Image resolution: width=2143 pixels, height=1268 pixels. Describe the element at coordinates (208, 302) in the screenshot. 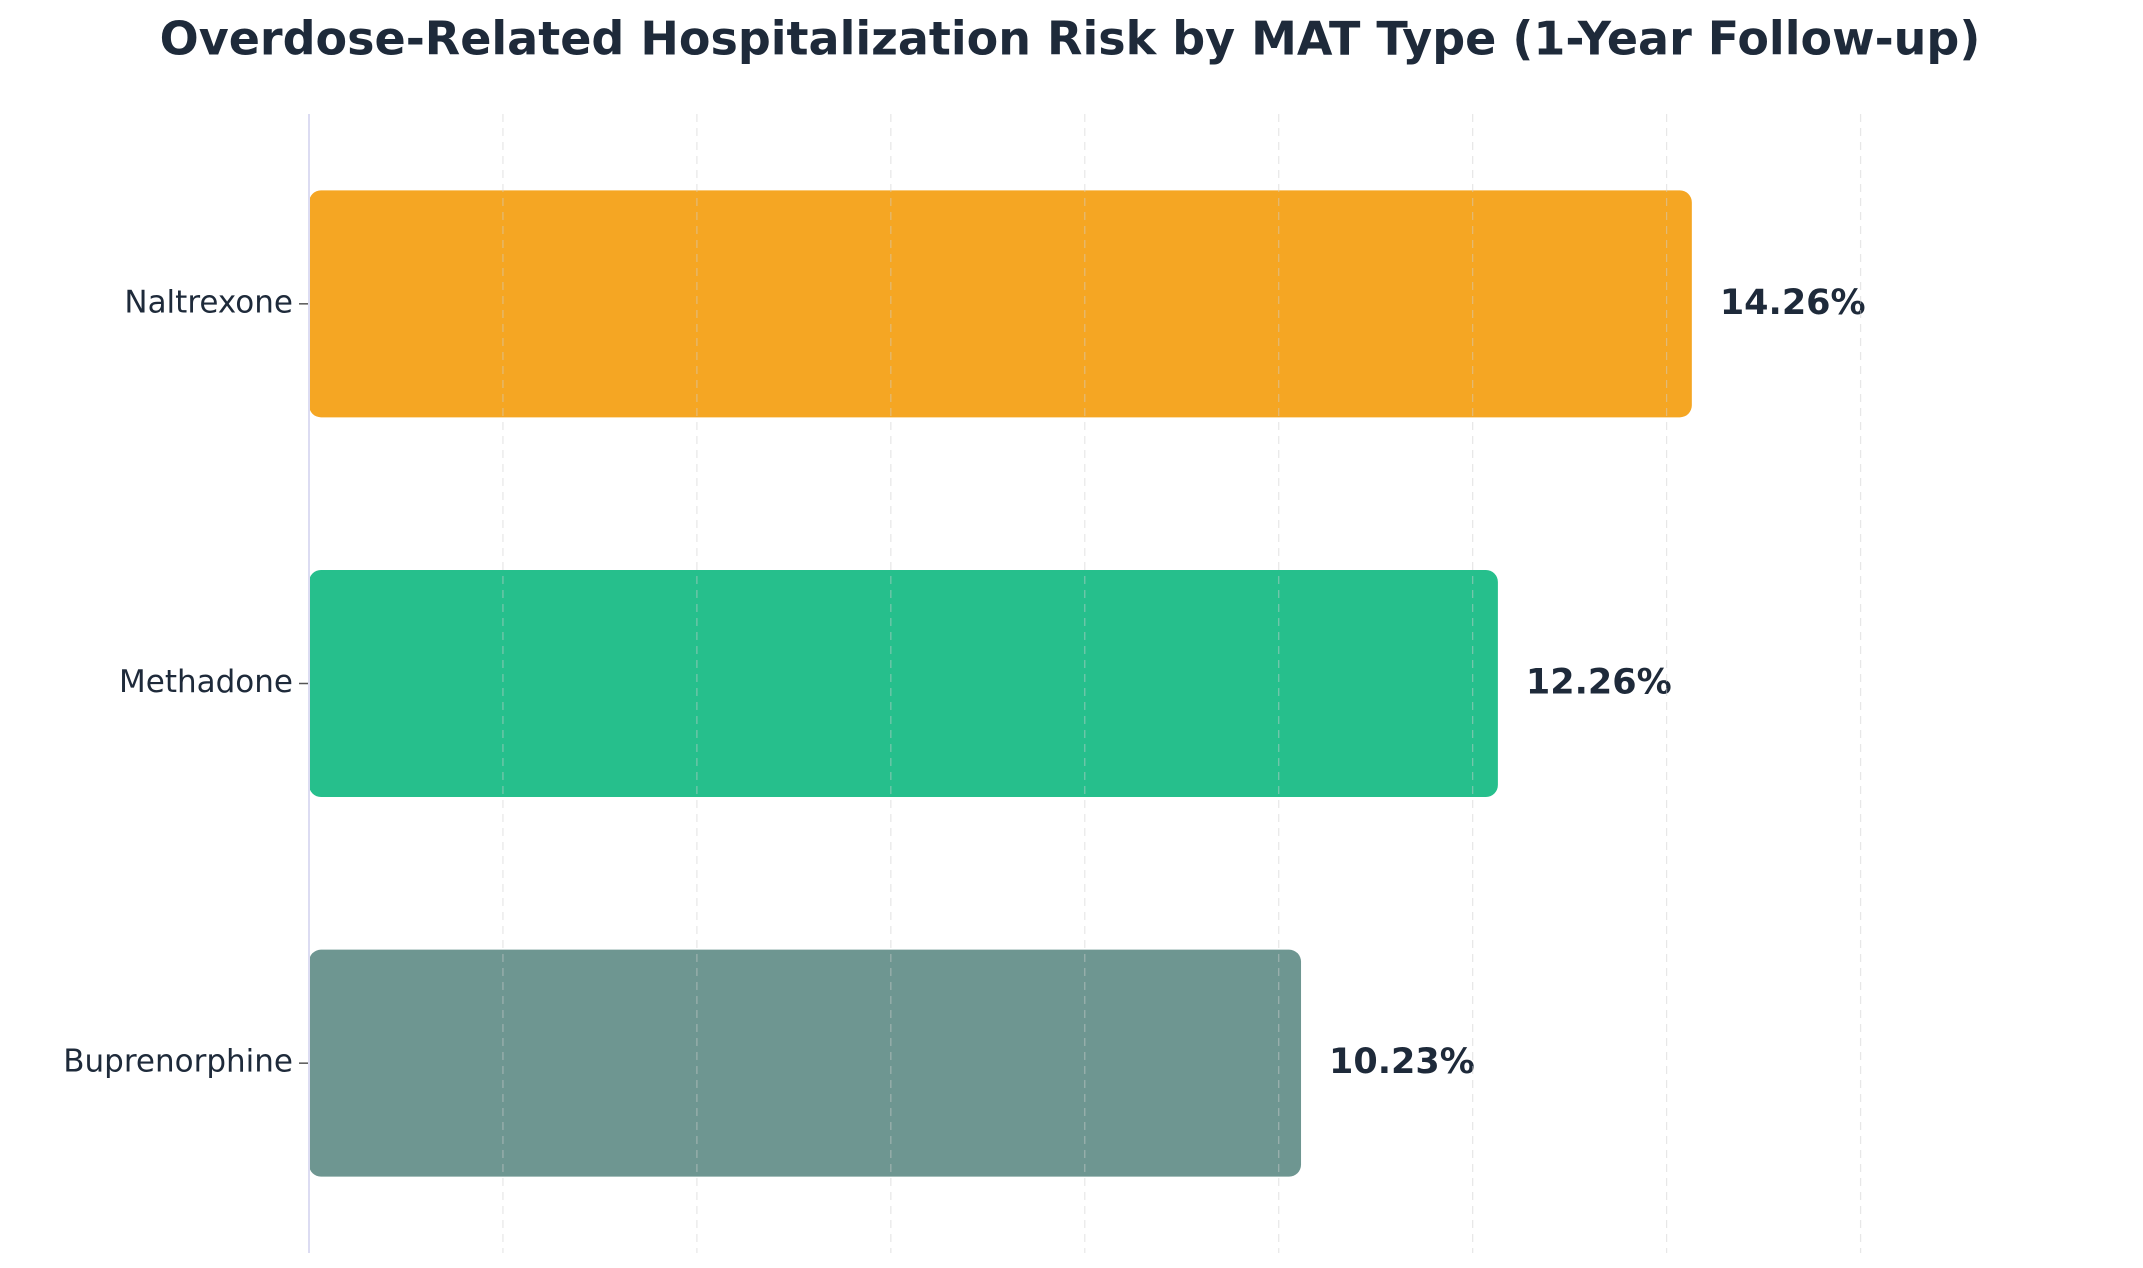

I see `y-tick-label: Naltrexone` at that location.